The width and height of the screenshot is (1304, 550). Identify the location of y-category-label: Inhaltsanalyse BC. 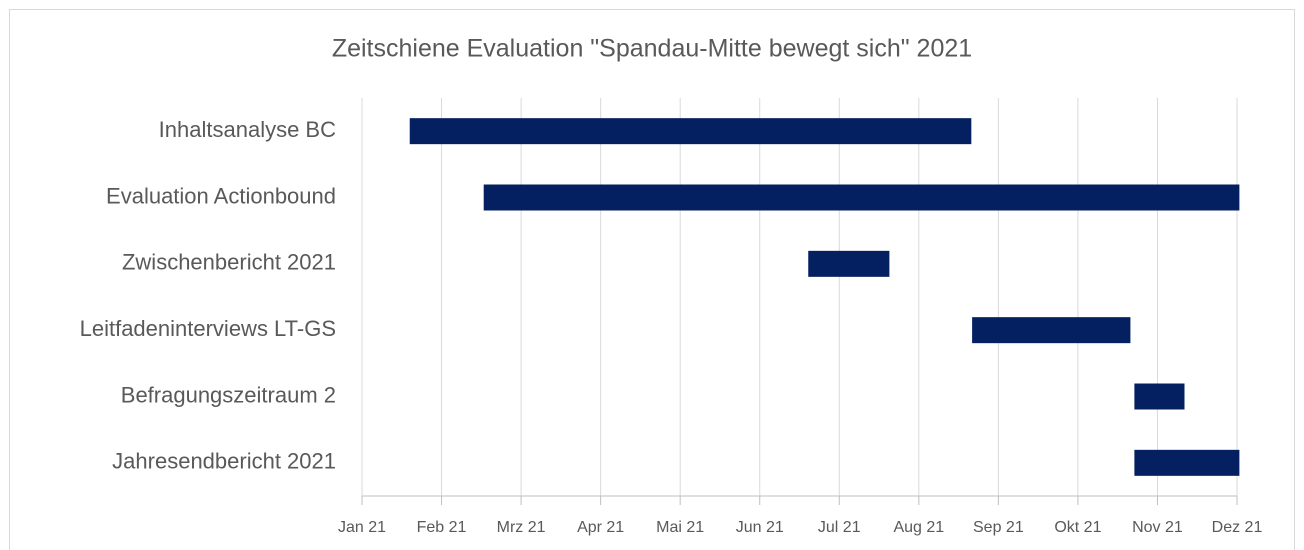
(247, 129).